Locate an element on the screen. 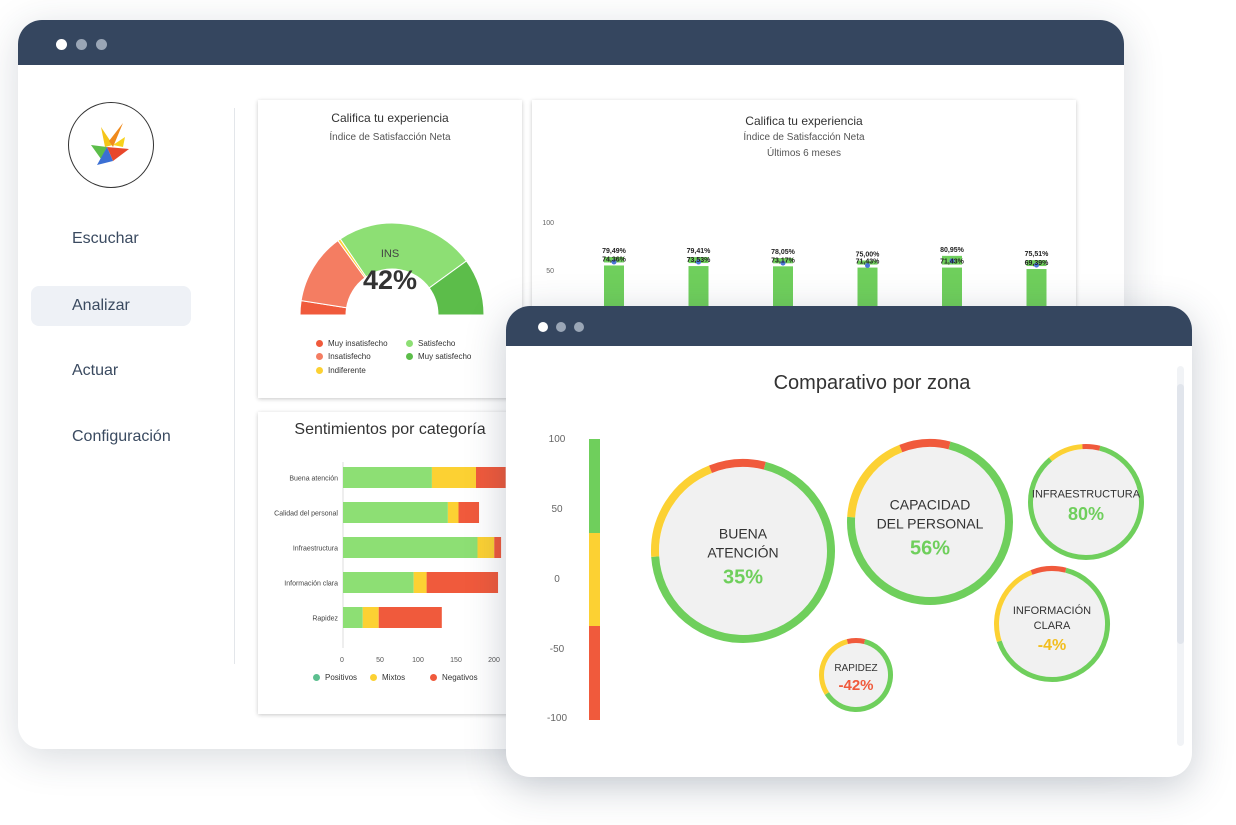 The image size is (1236, 825). trend-label-lower: 71,43% is located at coordinates (868, 262).